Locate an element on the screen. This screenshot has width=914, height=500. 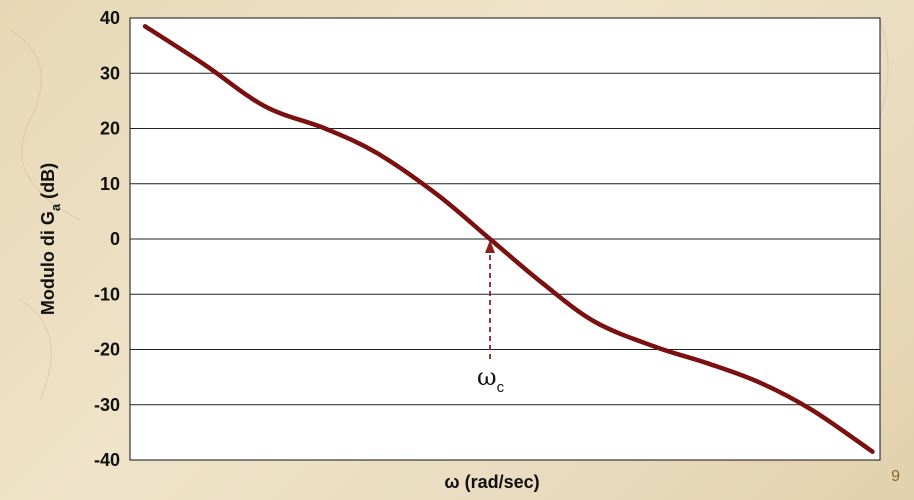
crossover-label: ωc is located at coordinates (491, 379).